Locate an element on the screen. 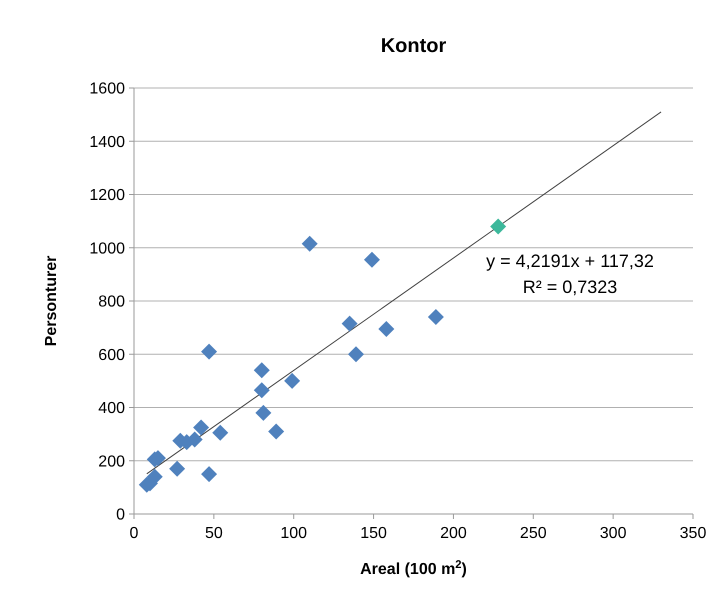 Image resolution: width=713 pixels, height=598 pixels. y-tick-label: 0 is located at coordinates (121, 515).